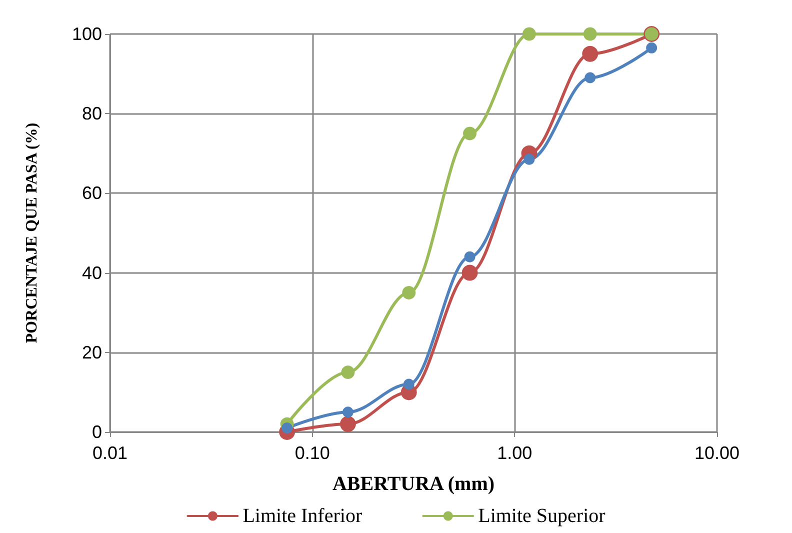 This screenshot has width=792, height=533. I want to click on y-tick-label: 60, so click(92, 193).